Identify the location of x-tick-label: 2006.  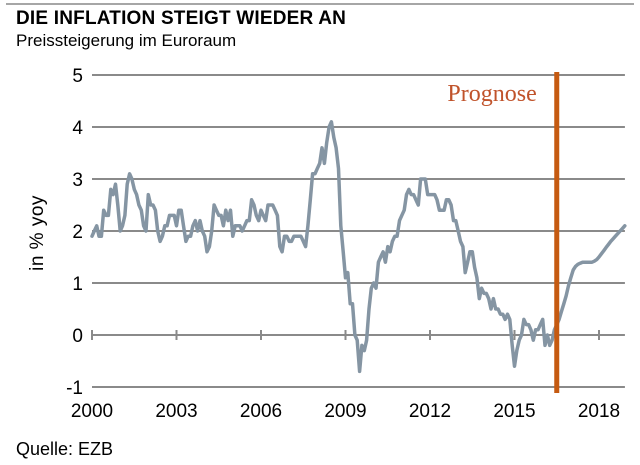
(261, 411).